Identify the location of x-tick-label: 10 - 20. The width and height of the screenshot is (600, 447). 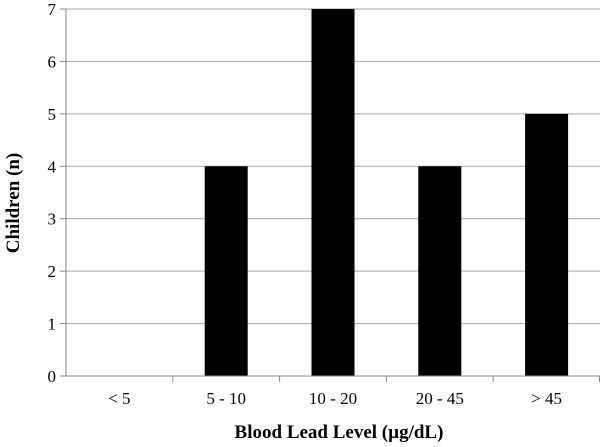
(333, 398).